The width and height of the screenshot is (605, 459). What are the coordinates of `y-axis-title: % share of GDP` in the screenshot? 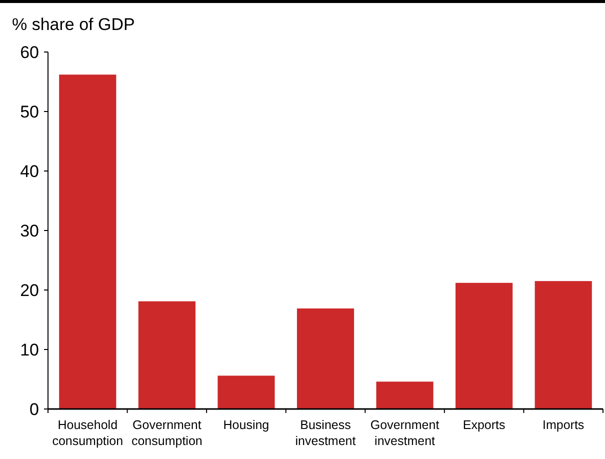 It's located at (73, 24).